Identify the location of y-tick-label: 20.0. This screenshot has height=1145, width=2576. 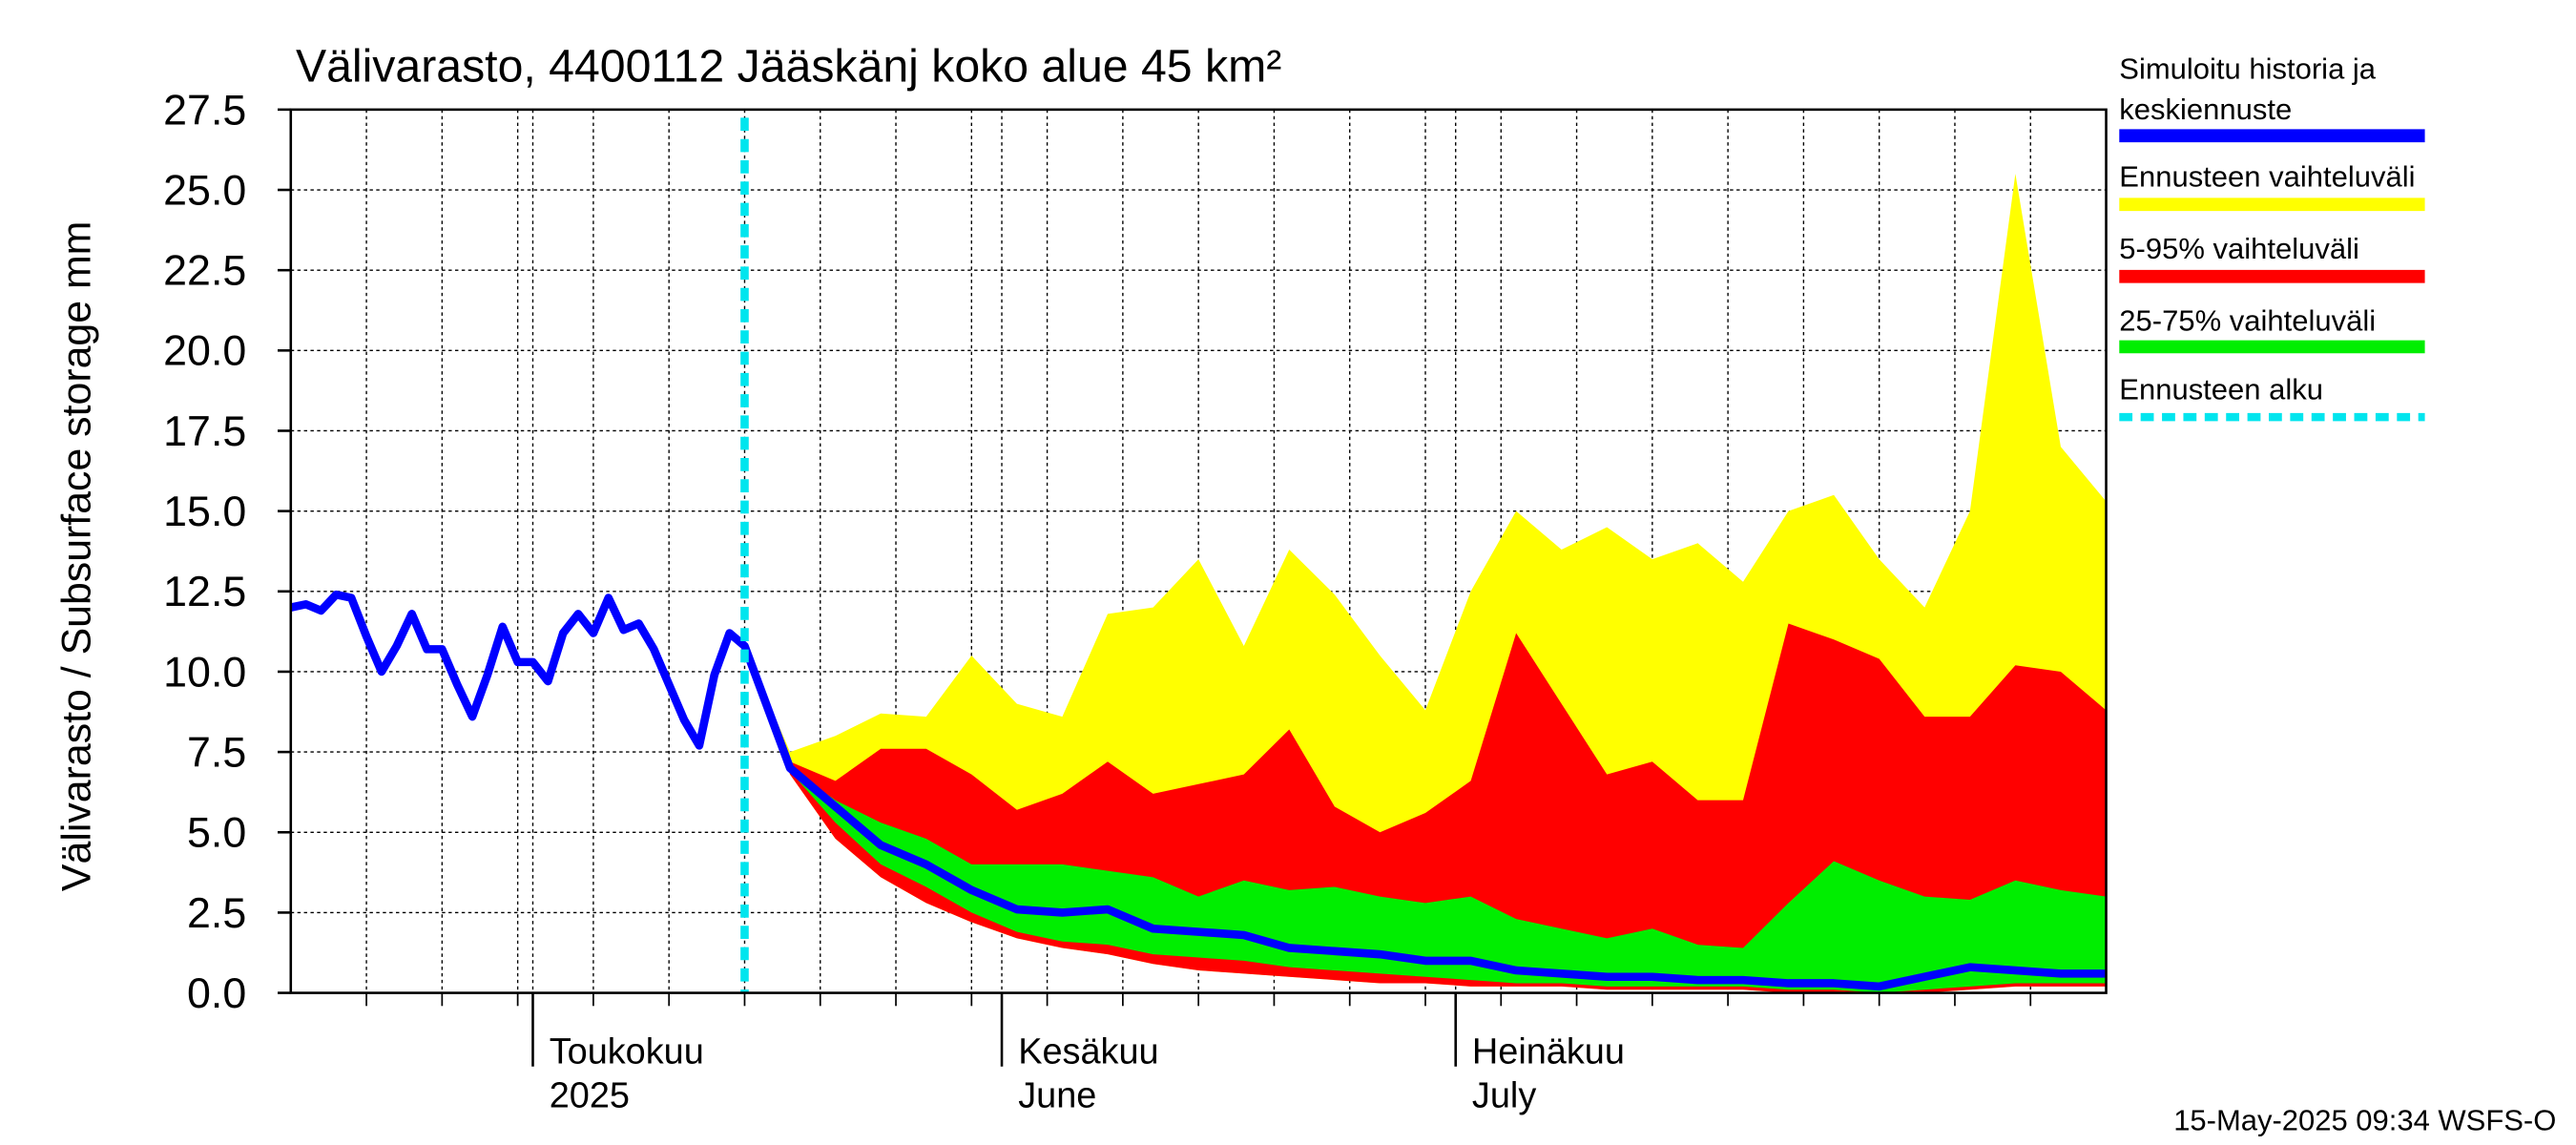
(204, 351).